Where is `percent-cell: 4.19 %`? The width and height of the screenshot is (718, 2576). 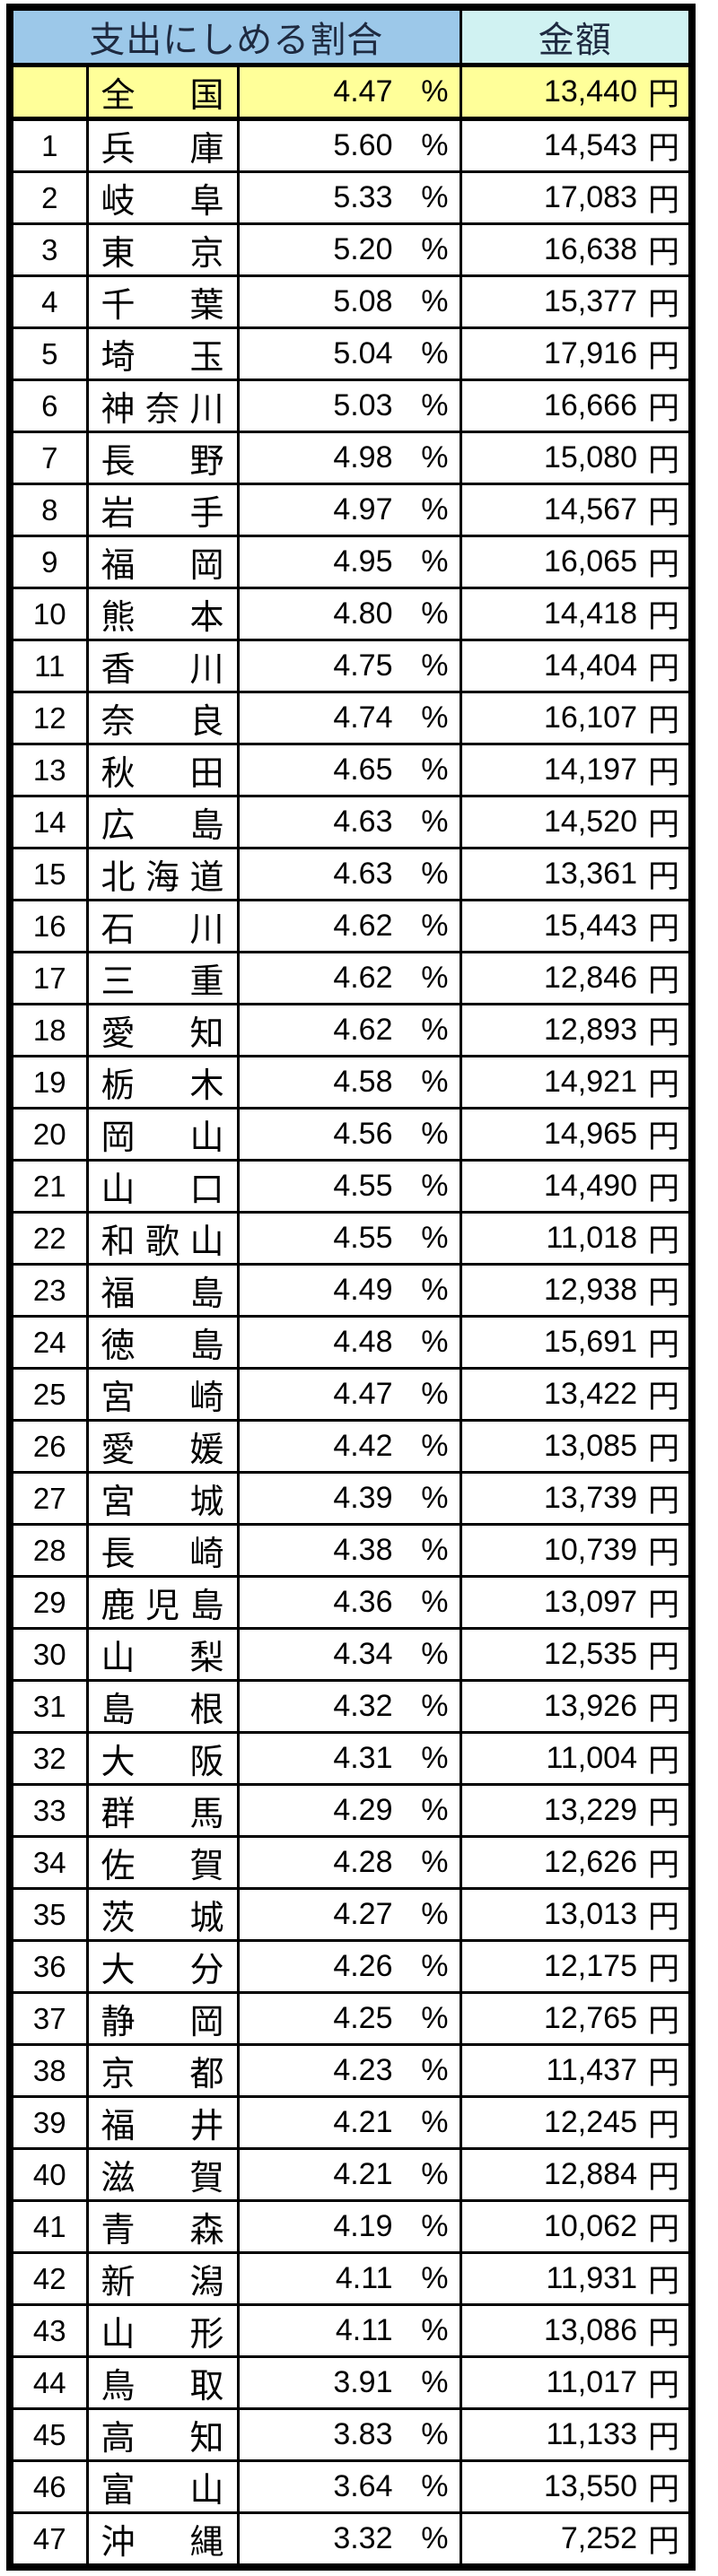 percent-cell: 4.19 % is located at coordinates (349, 2226).